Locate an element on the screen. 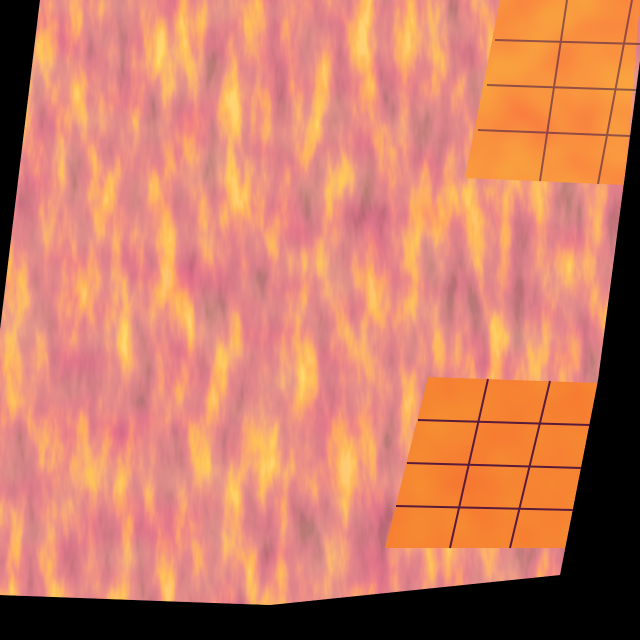 This screenshot has height=640, width=640. solar-panels-top is located at coordinates (552, 92).